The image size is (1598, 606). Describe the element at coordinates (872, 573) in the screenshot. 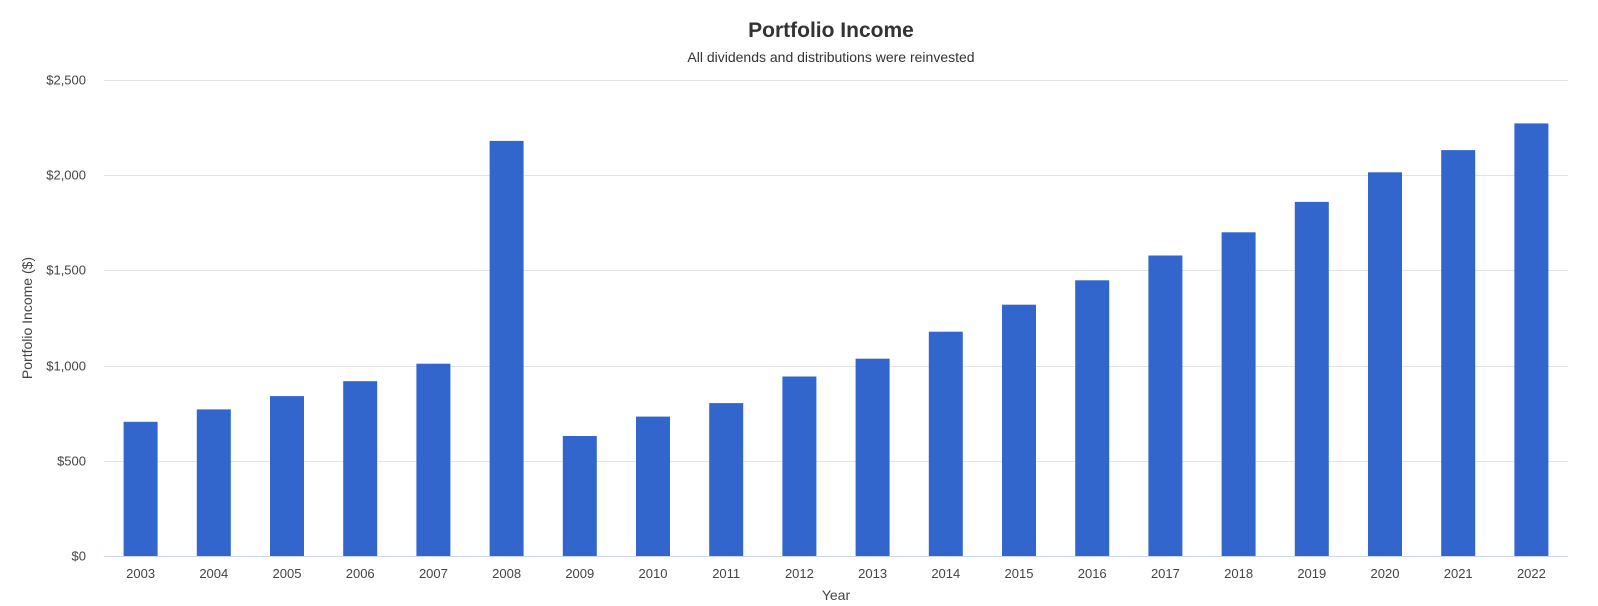

I see `x-tick-label: 2013` at that location.